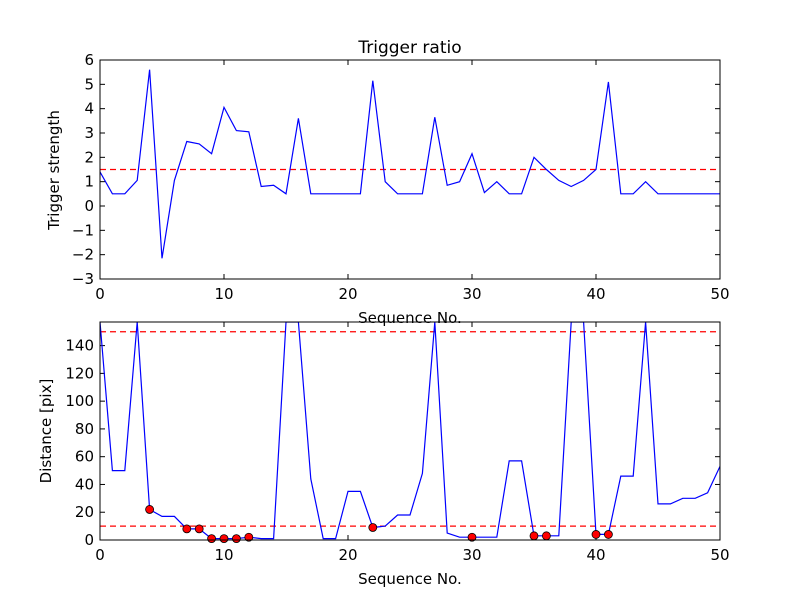 This screenshot has width=800, height=600. What do you see at coordinates (83, 279) in the screenshot?
I see `y-tick-label: −3` at bounding box center [83, 279].